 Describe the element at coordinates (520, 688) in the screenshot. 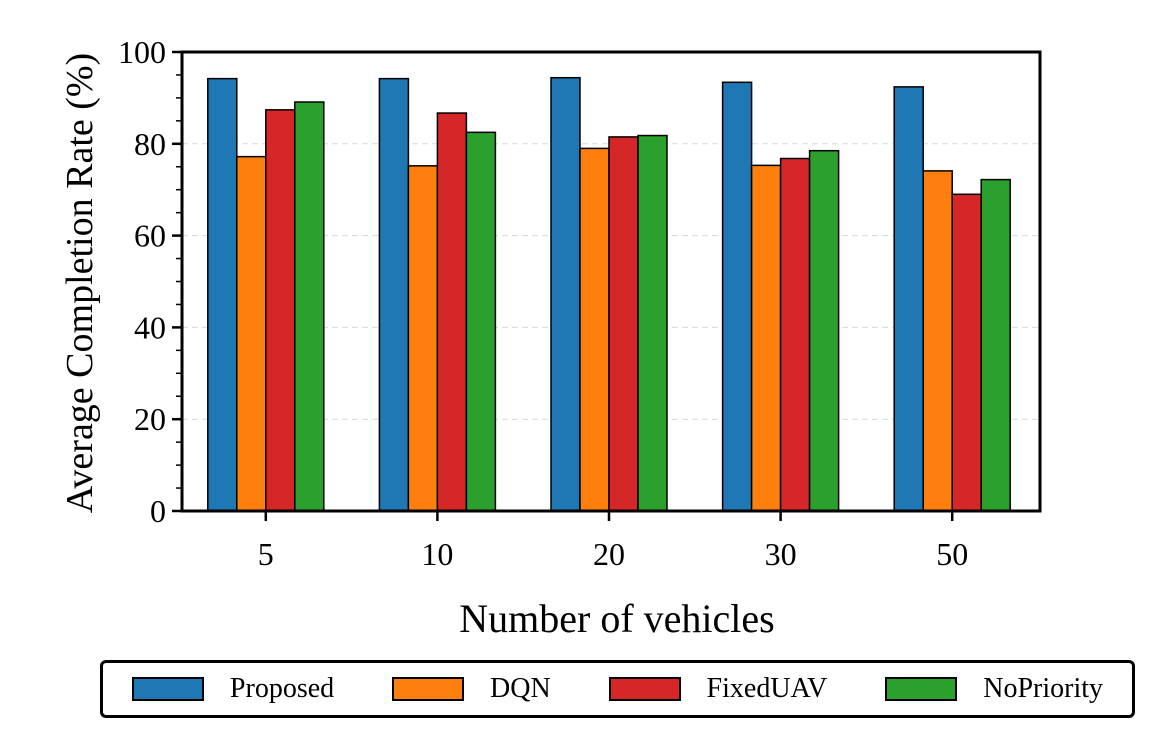

I see `legend-label: DQN` at that location.